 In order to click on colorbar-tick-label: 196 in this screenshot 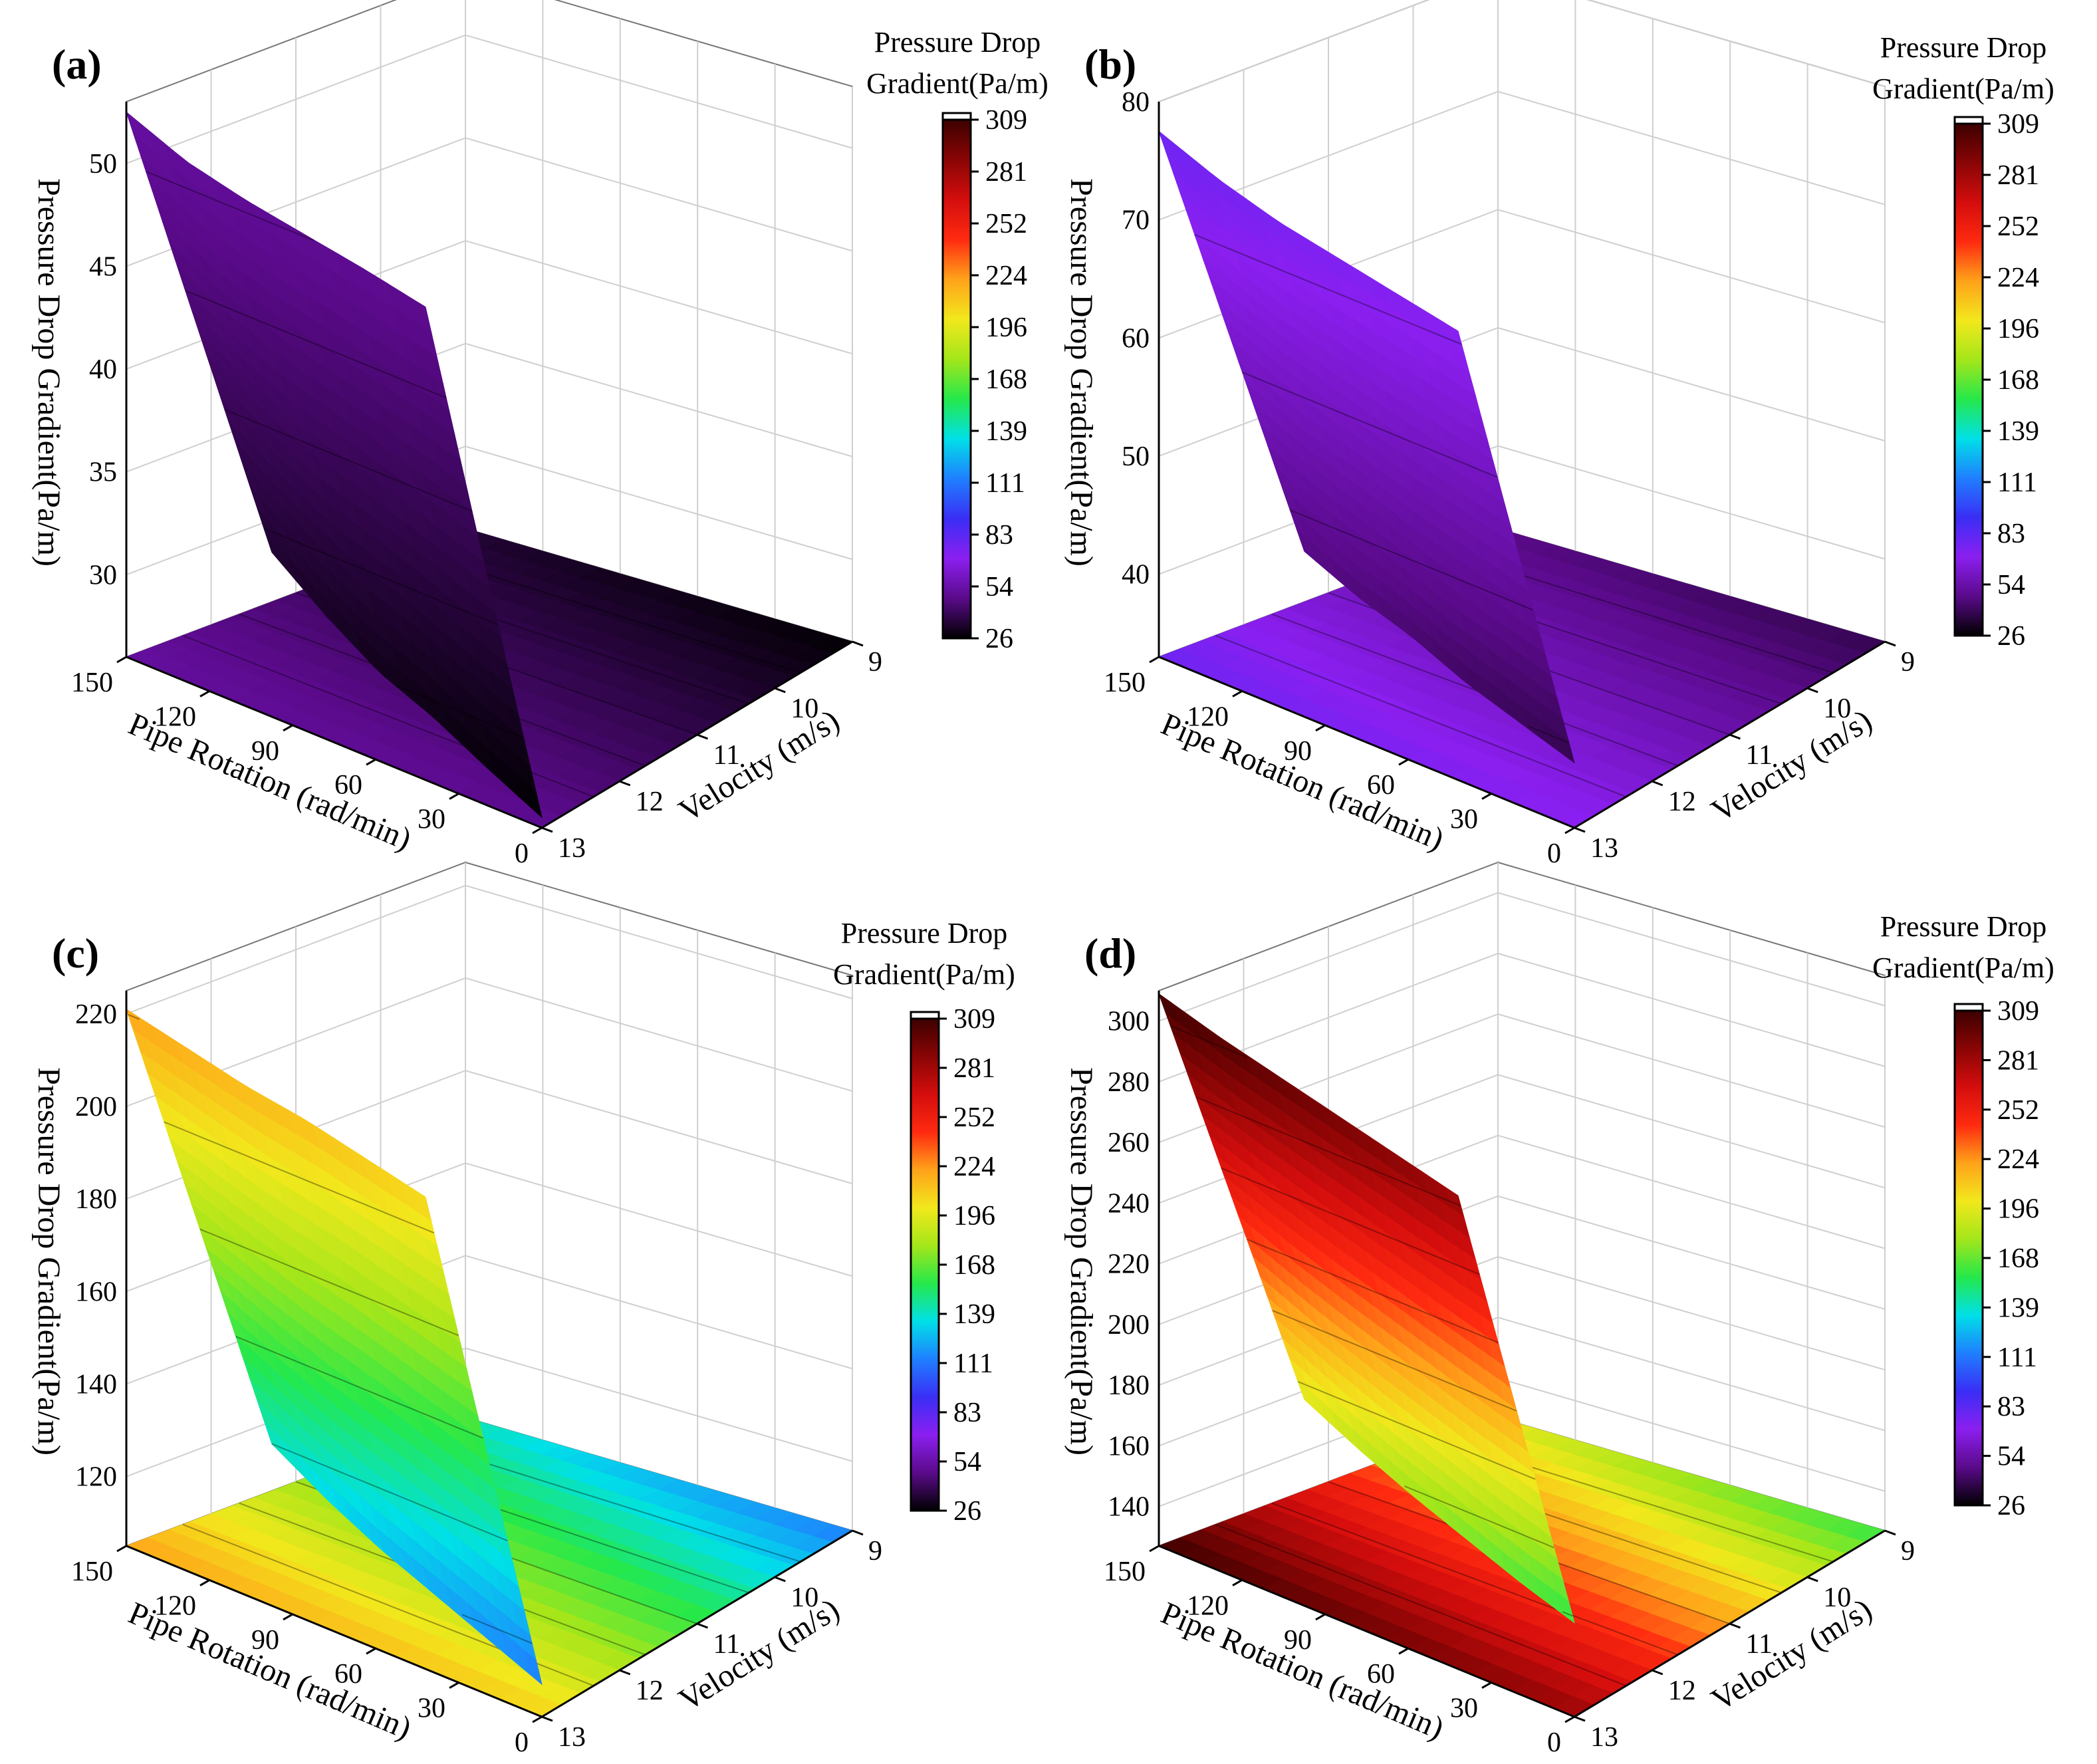, I will do `click(974, 1216)`.